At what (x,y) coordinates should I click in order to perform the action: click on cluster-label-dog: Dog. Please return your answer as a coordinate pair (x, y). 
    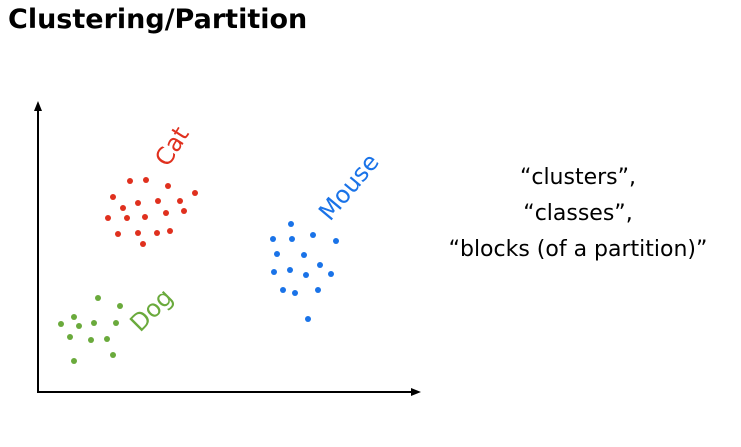
    Looking at the image, I should click on (151, 310).